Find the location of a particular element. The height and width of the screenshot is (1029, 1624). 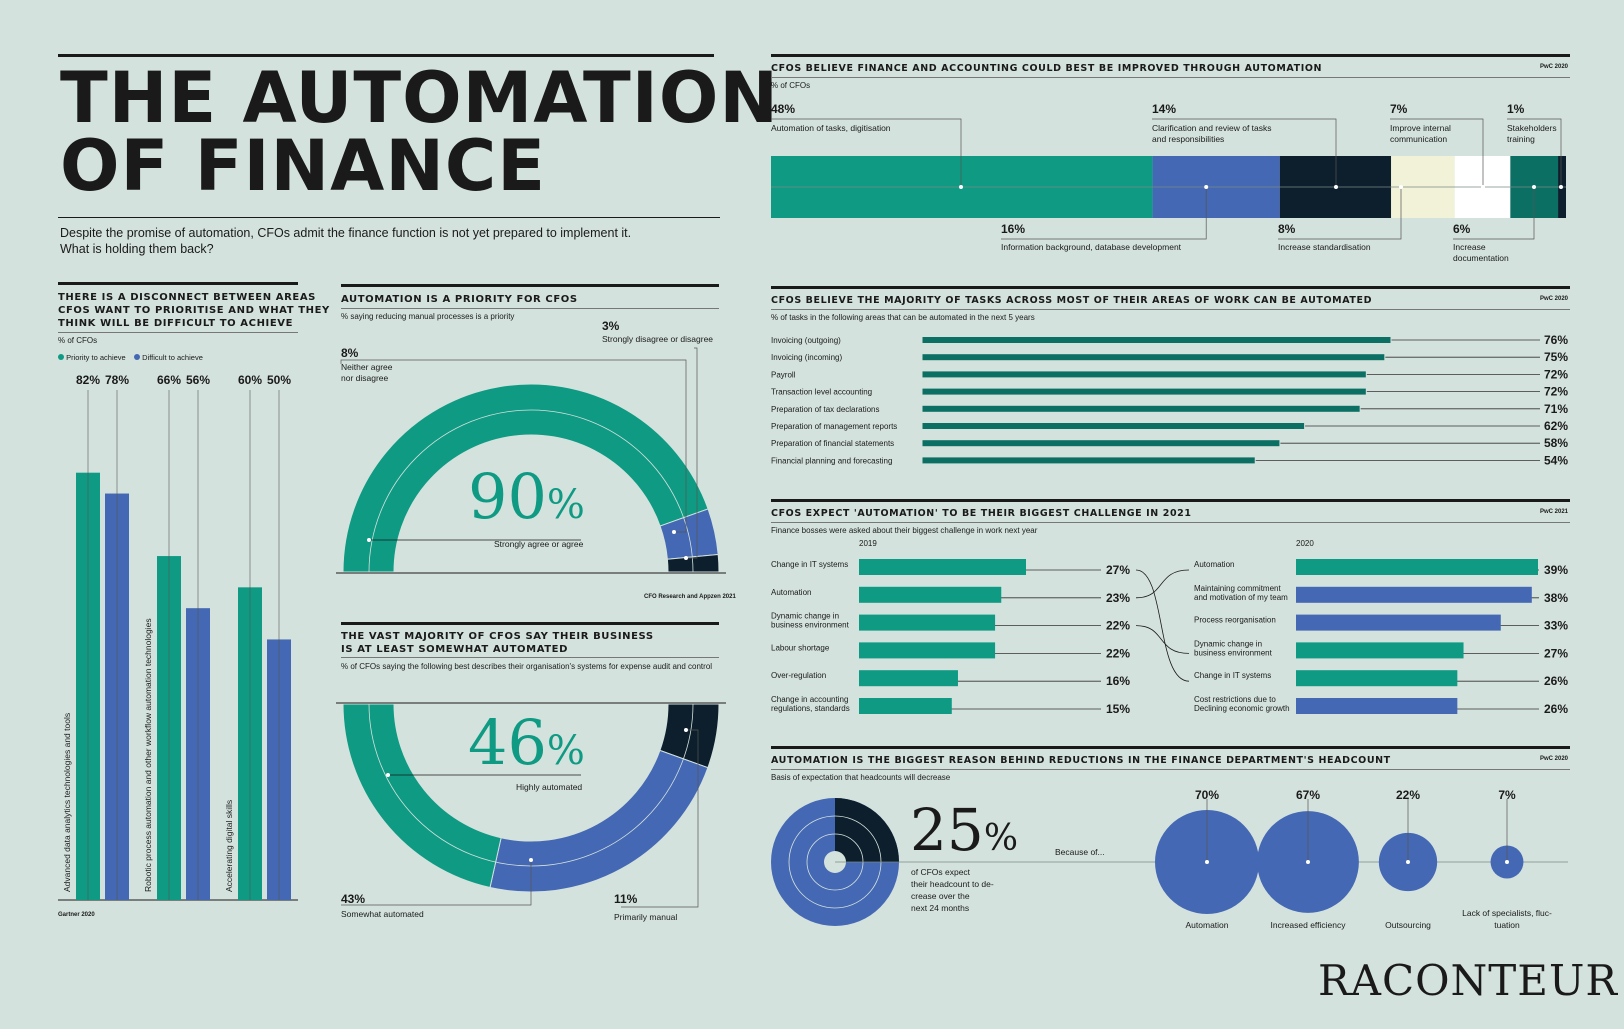

improved-label-training-1: Stakeholders is located at coordinates (1532, 128).